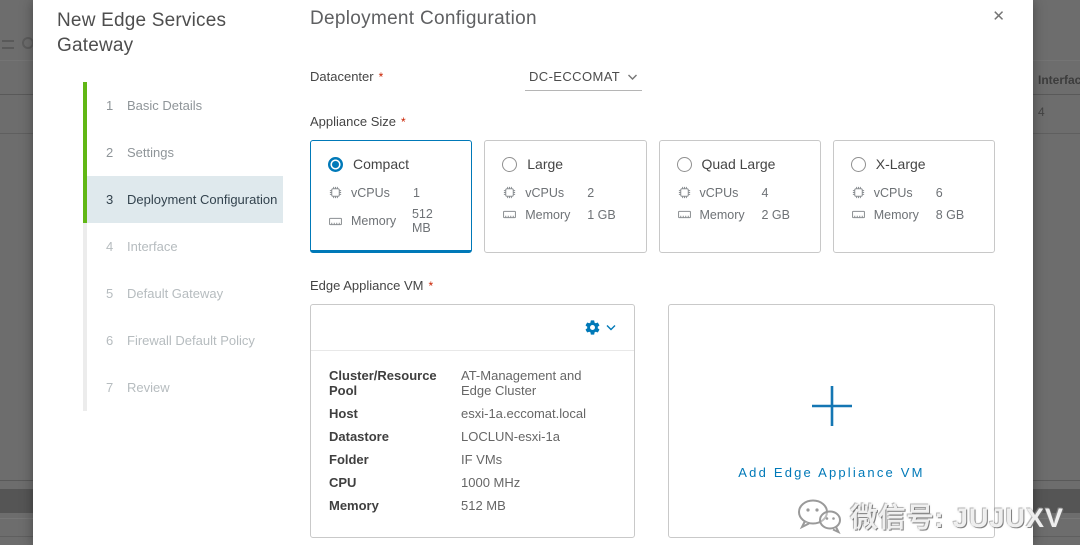 Image resolution: width=1080 pixels, height=545 pixels. Describe the element at coordinates (832, 408) in the screenshot. I see `plus-icon` at that location.